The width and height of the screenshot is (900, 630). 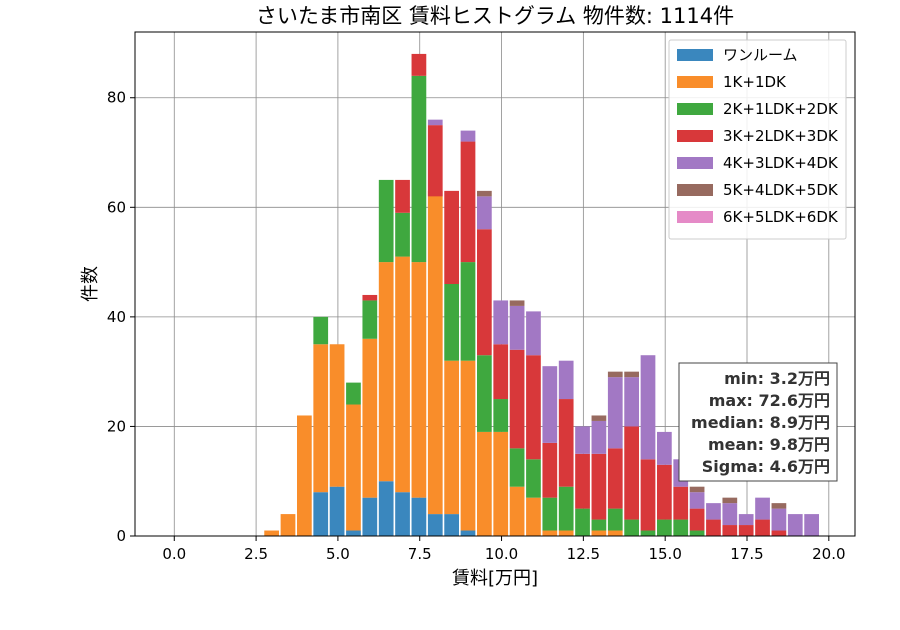 I want to click on x-tick-label: 5.0, so click(x=338, y=554).